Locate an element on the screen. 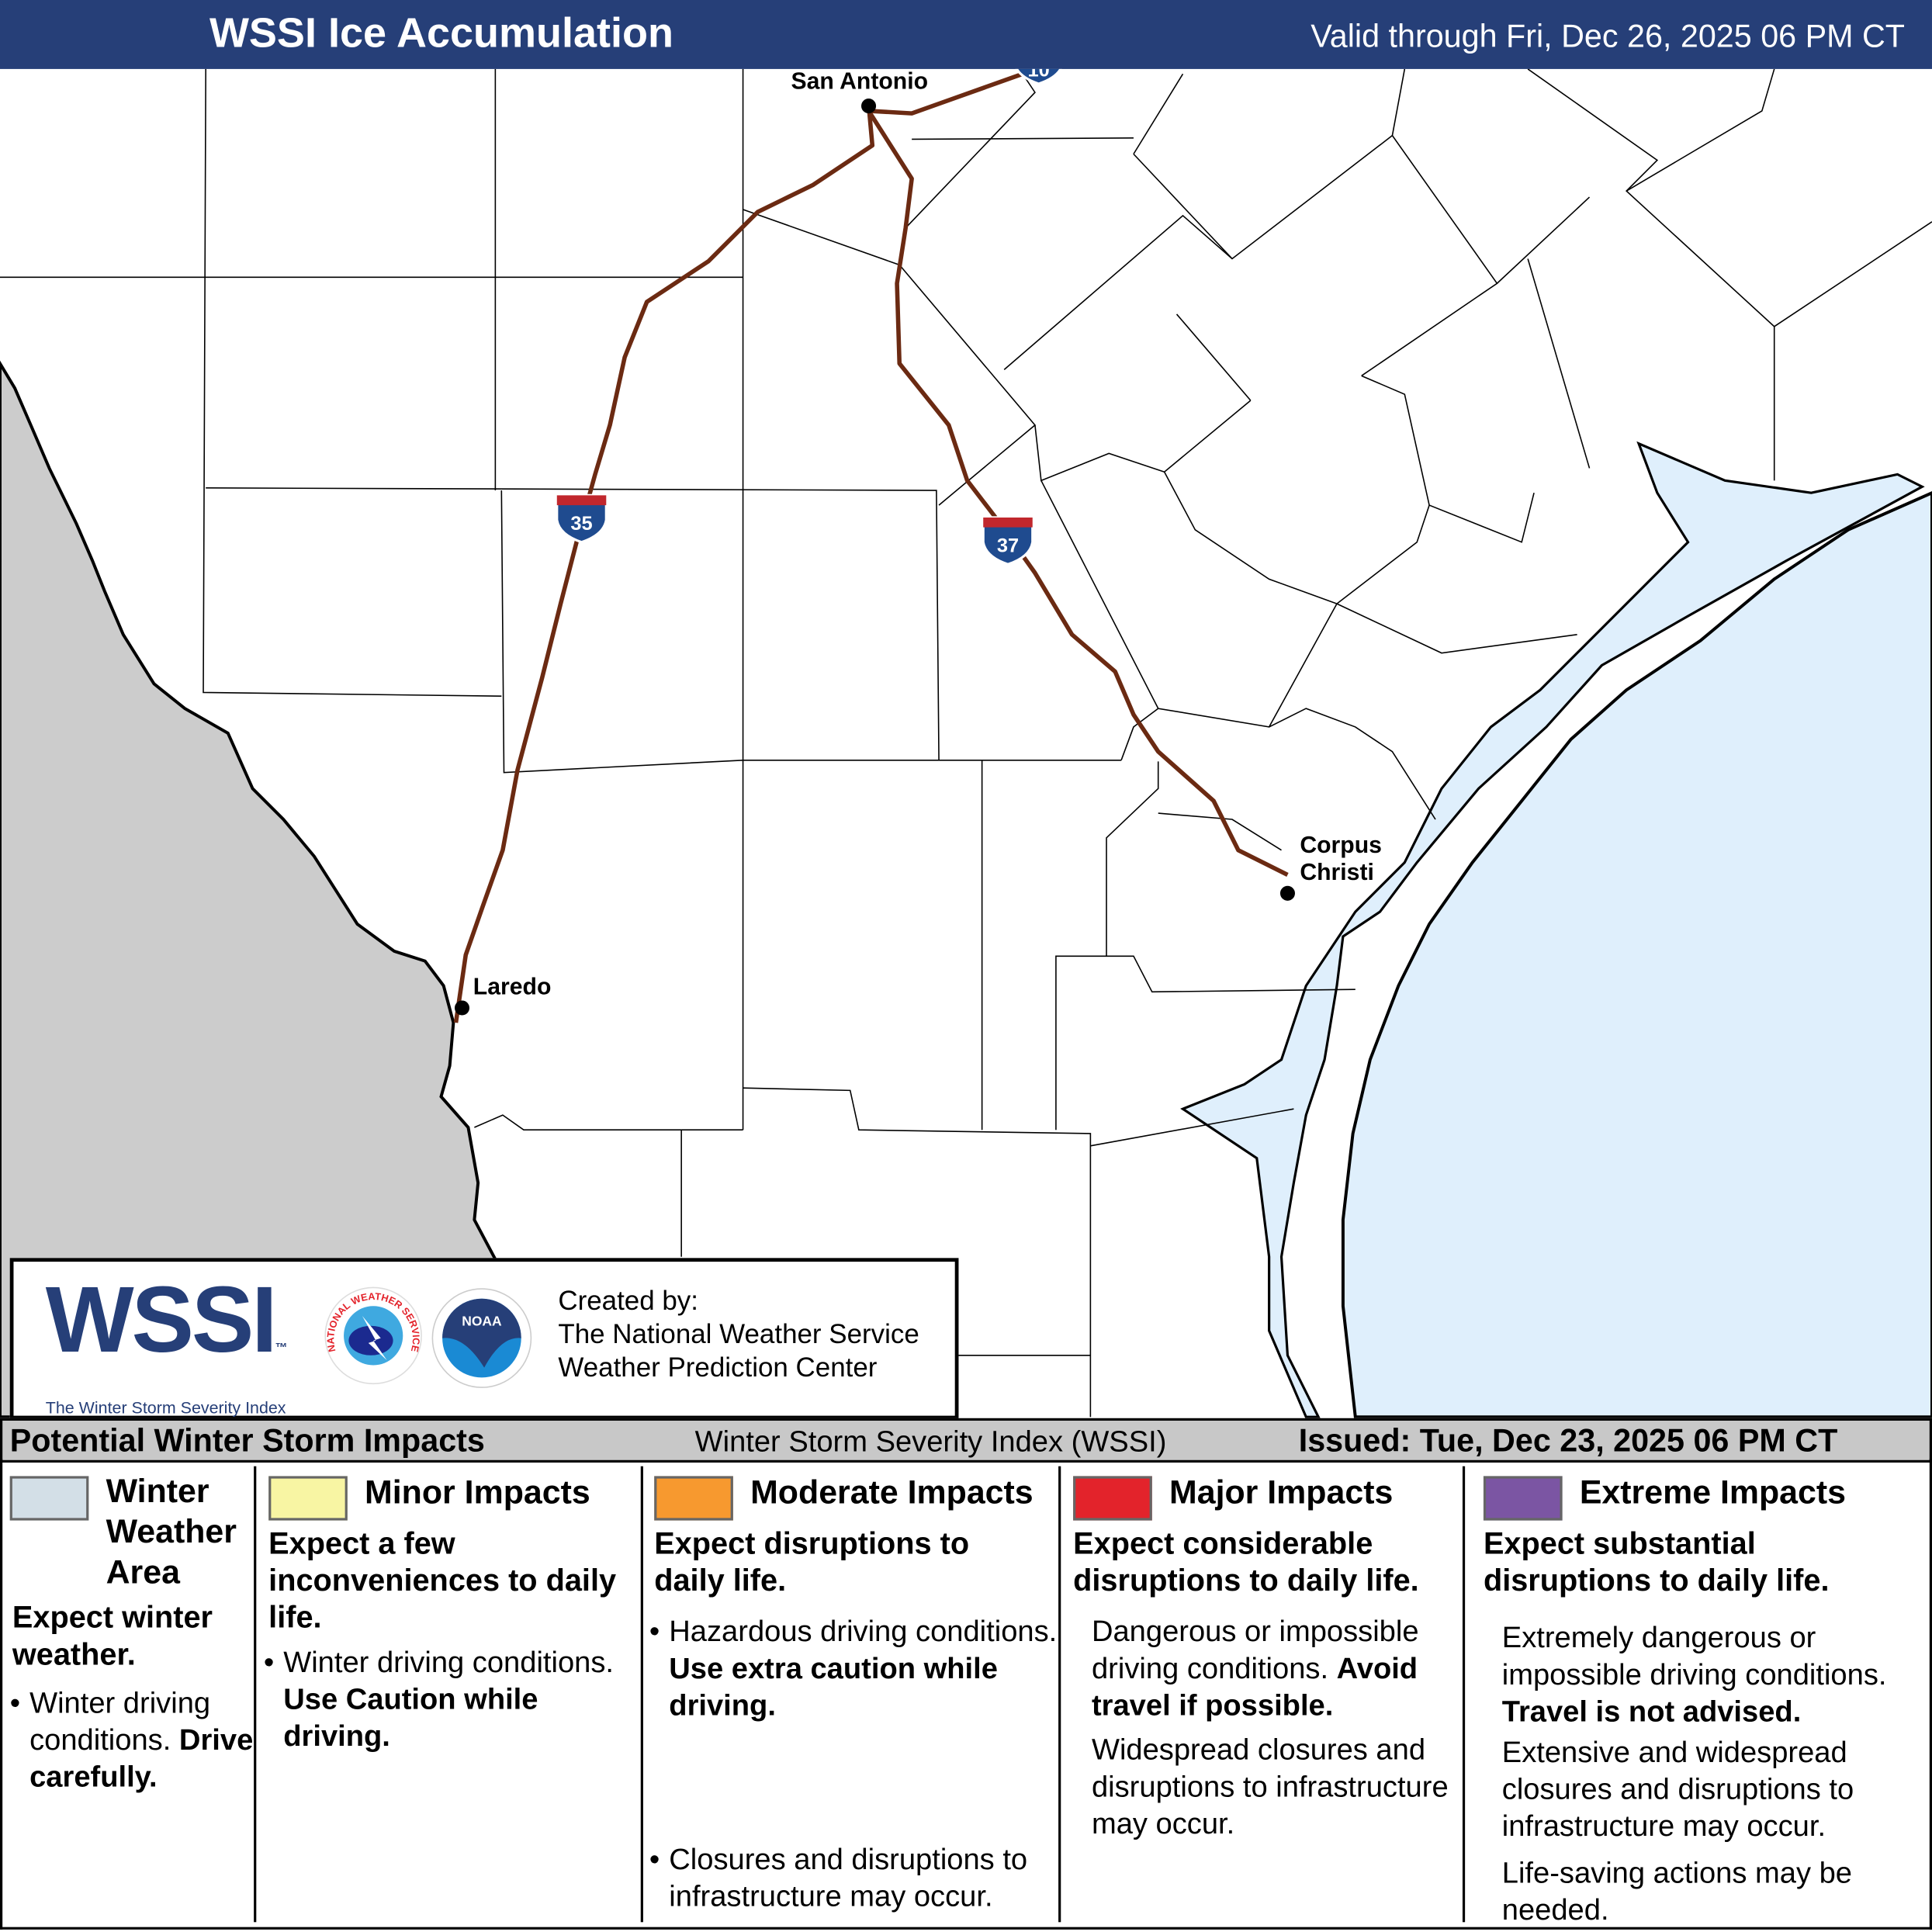 This screenshot has height=1932, width=1932. interstate-shield-10: 10 is located at coordinates (1038, 76).